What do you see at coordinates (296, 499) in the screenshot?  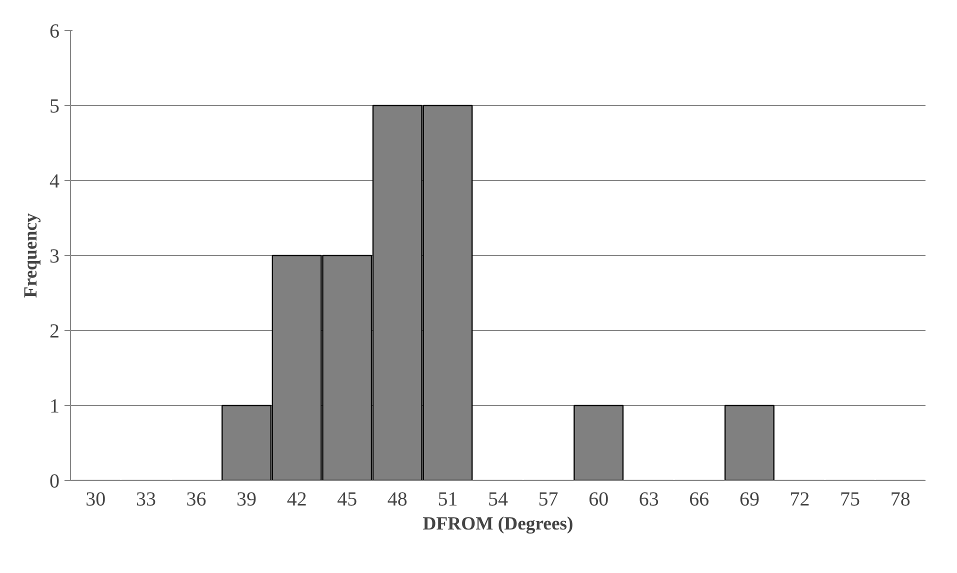 I see `x-tick-label: 42` at bounding box center [296, 499].